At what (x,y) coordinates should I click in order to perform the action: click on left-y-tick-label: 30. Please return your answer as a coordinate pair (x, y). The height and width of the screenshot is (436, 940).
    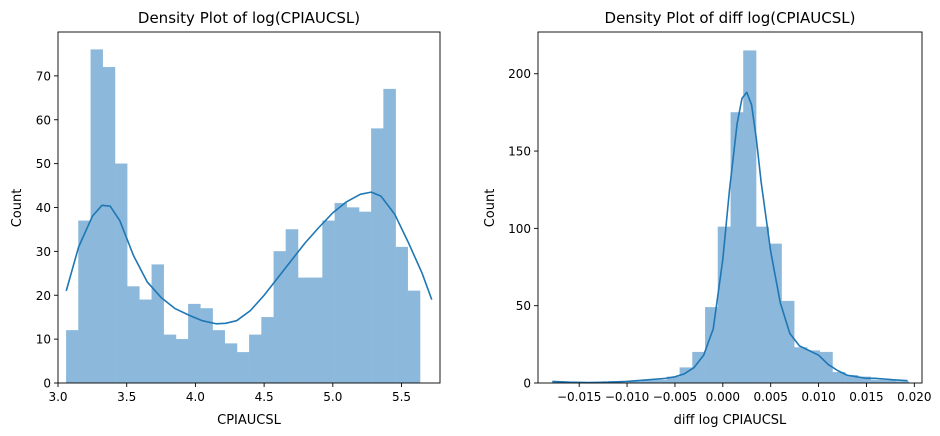
    Looking at the image, I should click on (43, 252).